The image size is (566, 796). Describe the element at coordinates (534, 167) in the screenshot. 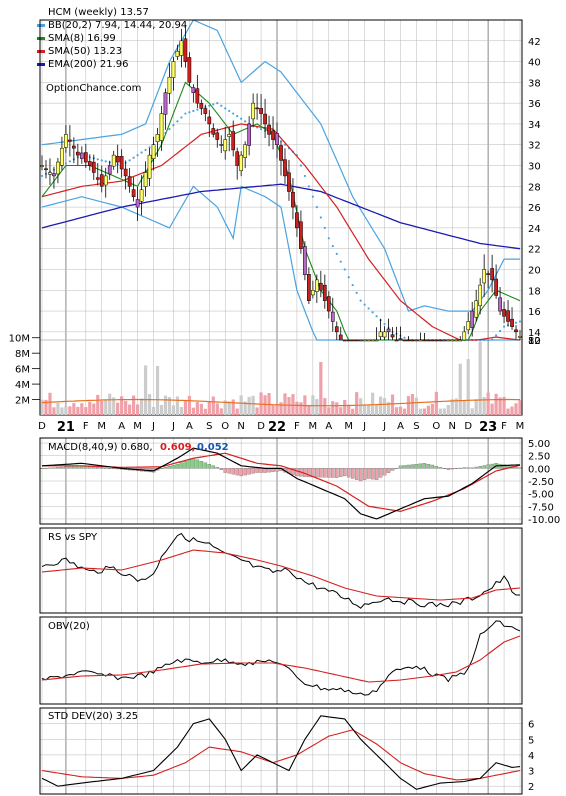

I see `price-tick-30: 30` at that location.